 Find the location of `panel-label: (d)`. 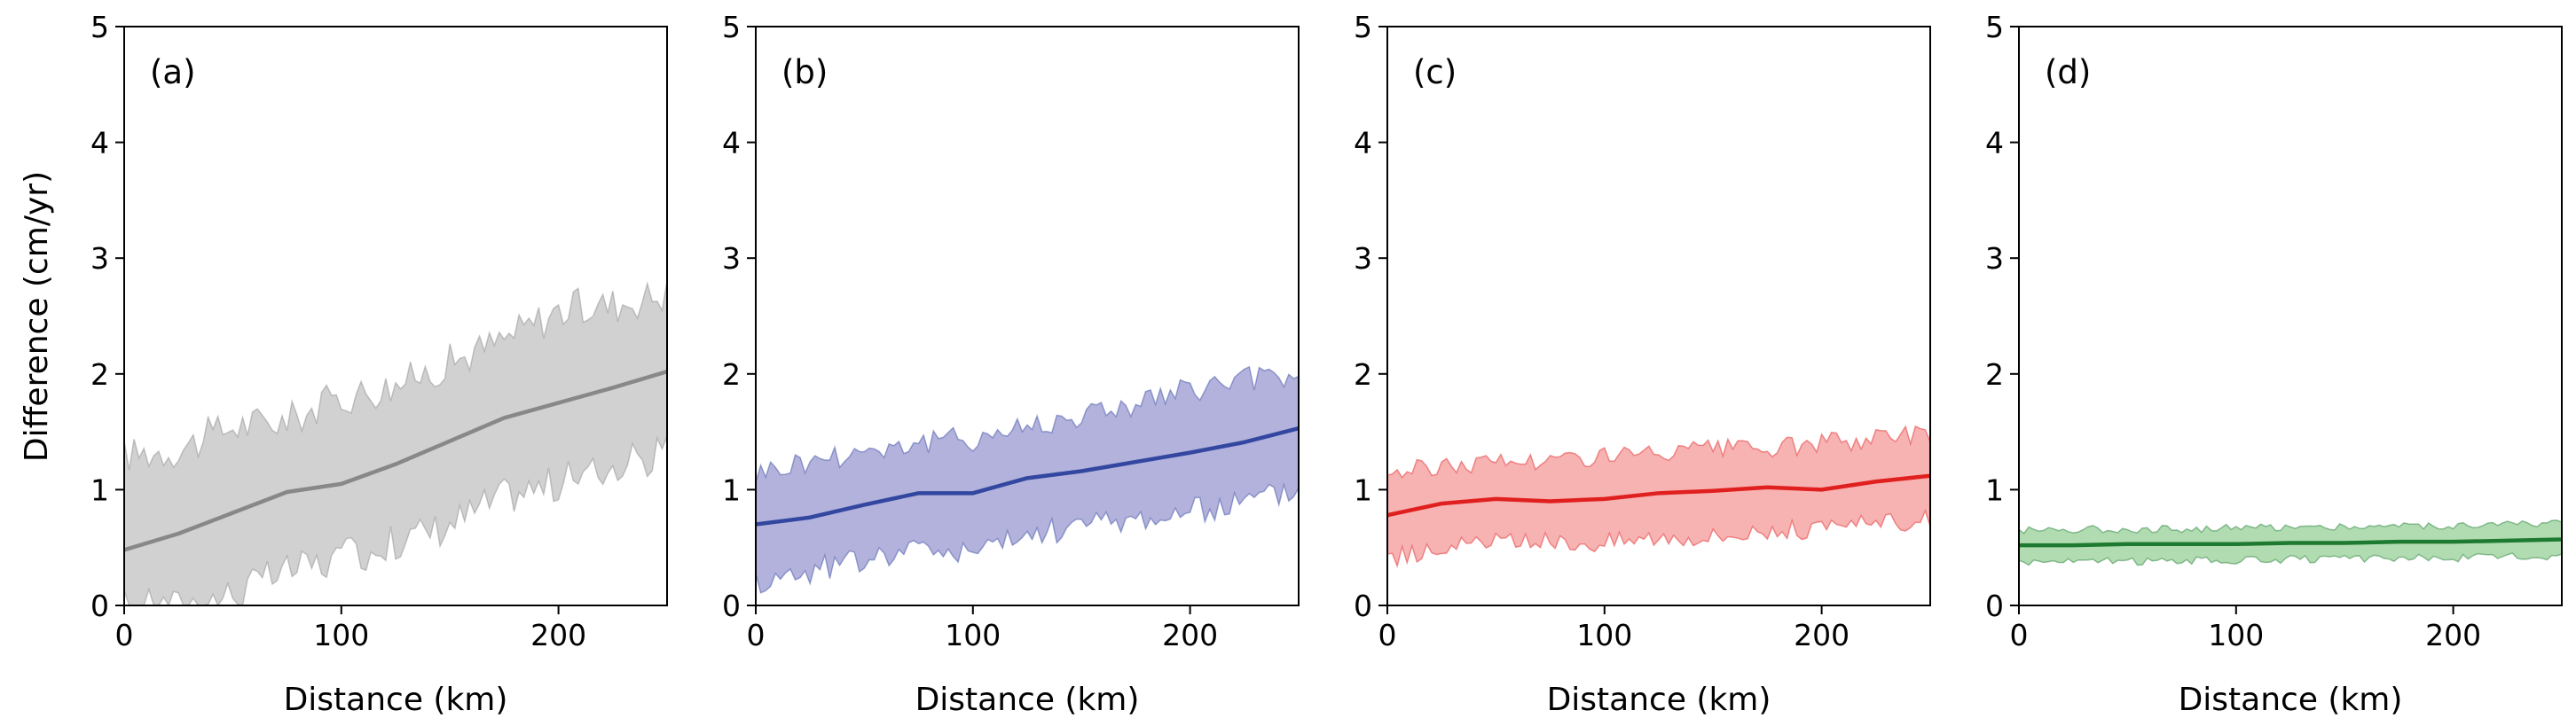

panel-label: (d) is located at coordinates (2068, 72).